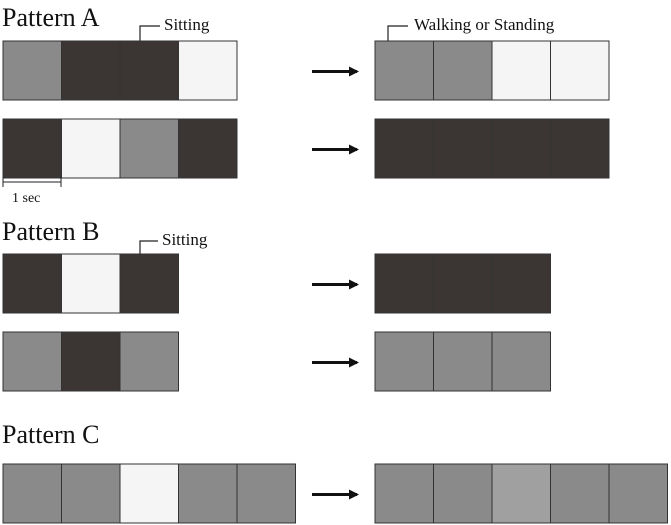 The height and width of the screenshot is (525, 671). Describe the element at coordinates (32, 182) in the screenshot. I see `scale-bar` at that location.